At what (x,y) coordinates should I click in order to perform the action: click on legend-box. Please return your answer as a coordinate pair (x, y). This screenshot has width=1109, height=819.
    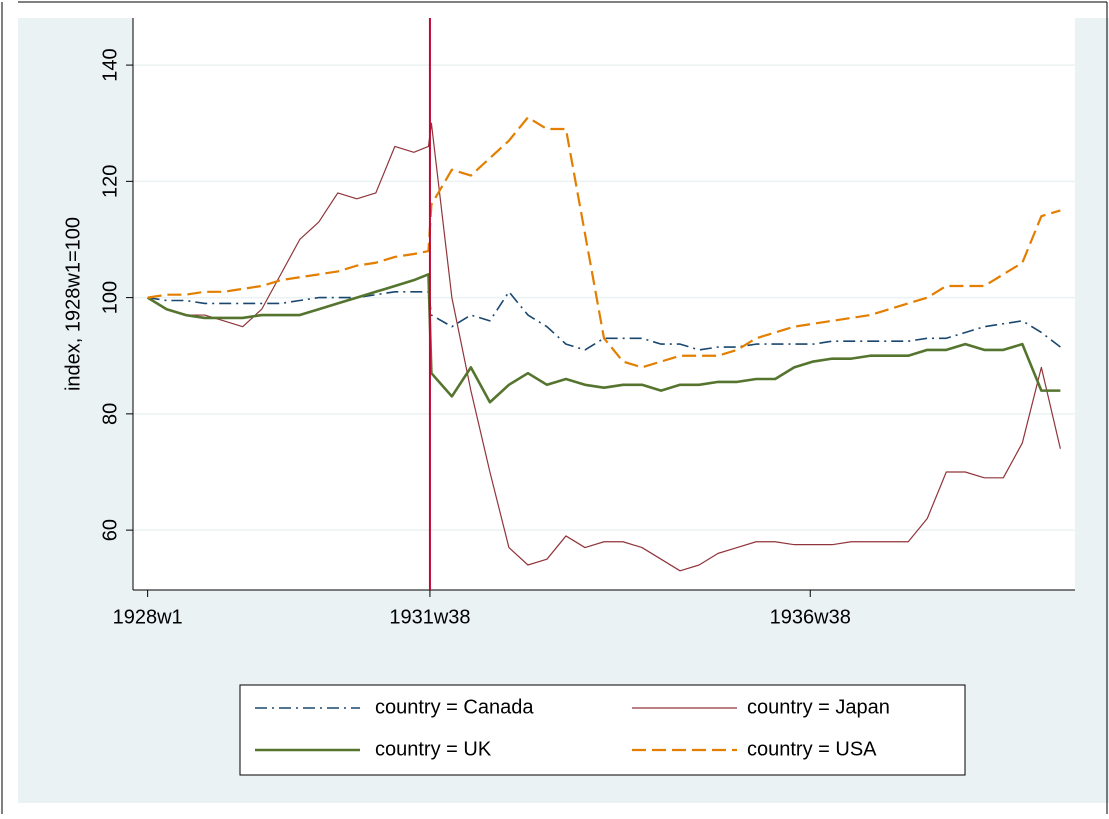
    Looking at the image, I should click on (602, 730).